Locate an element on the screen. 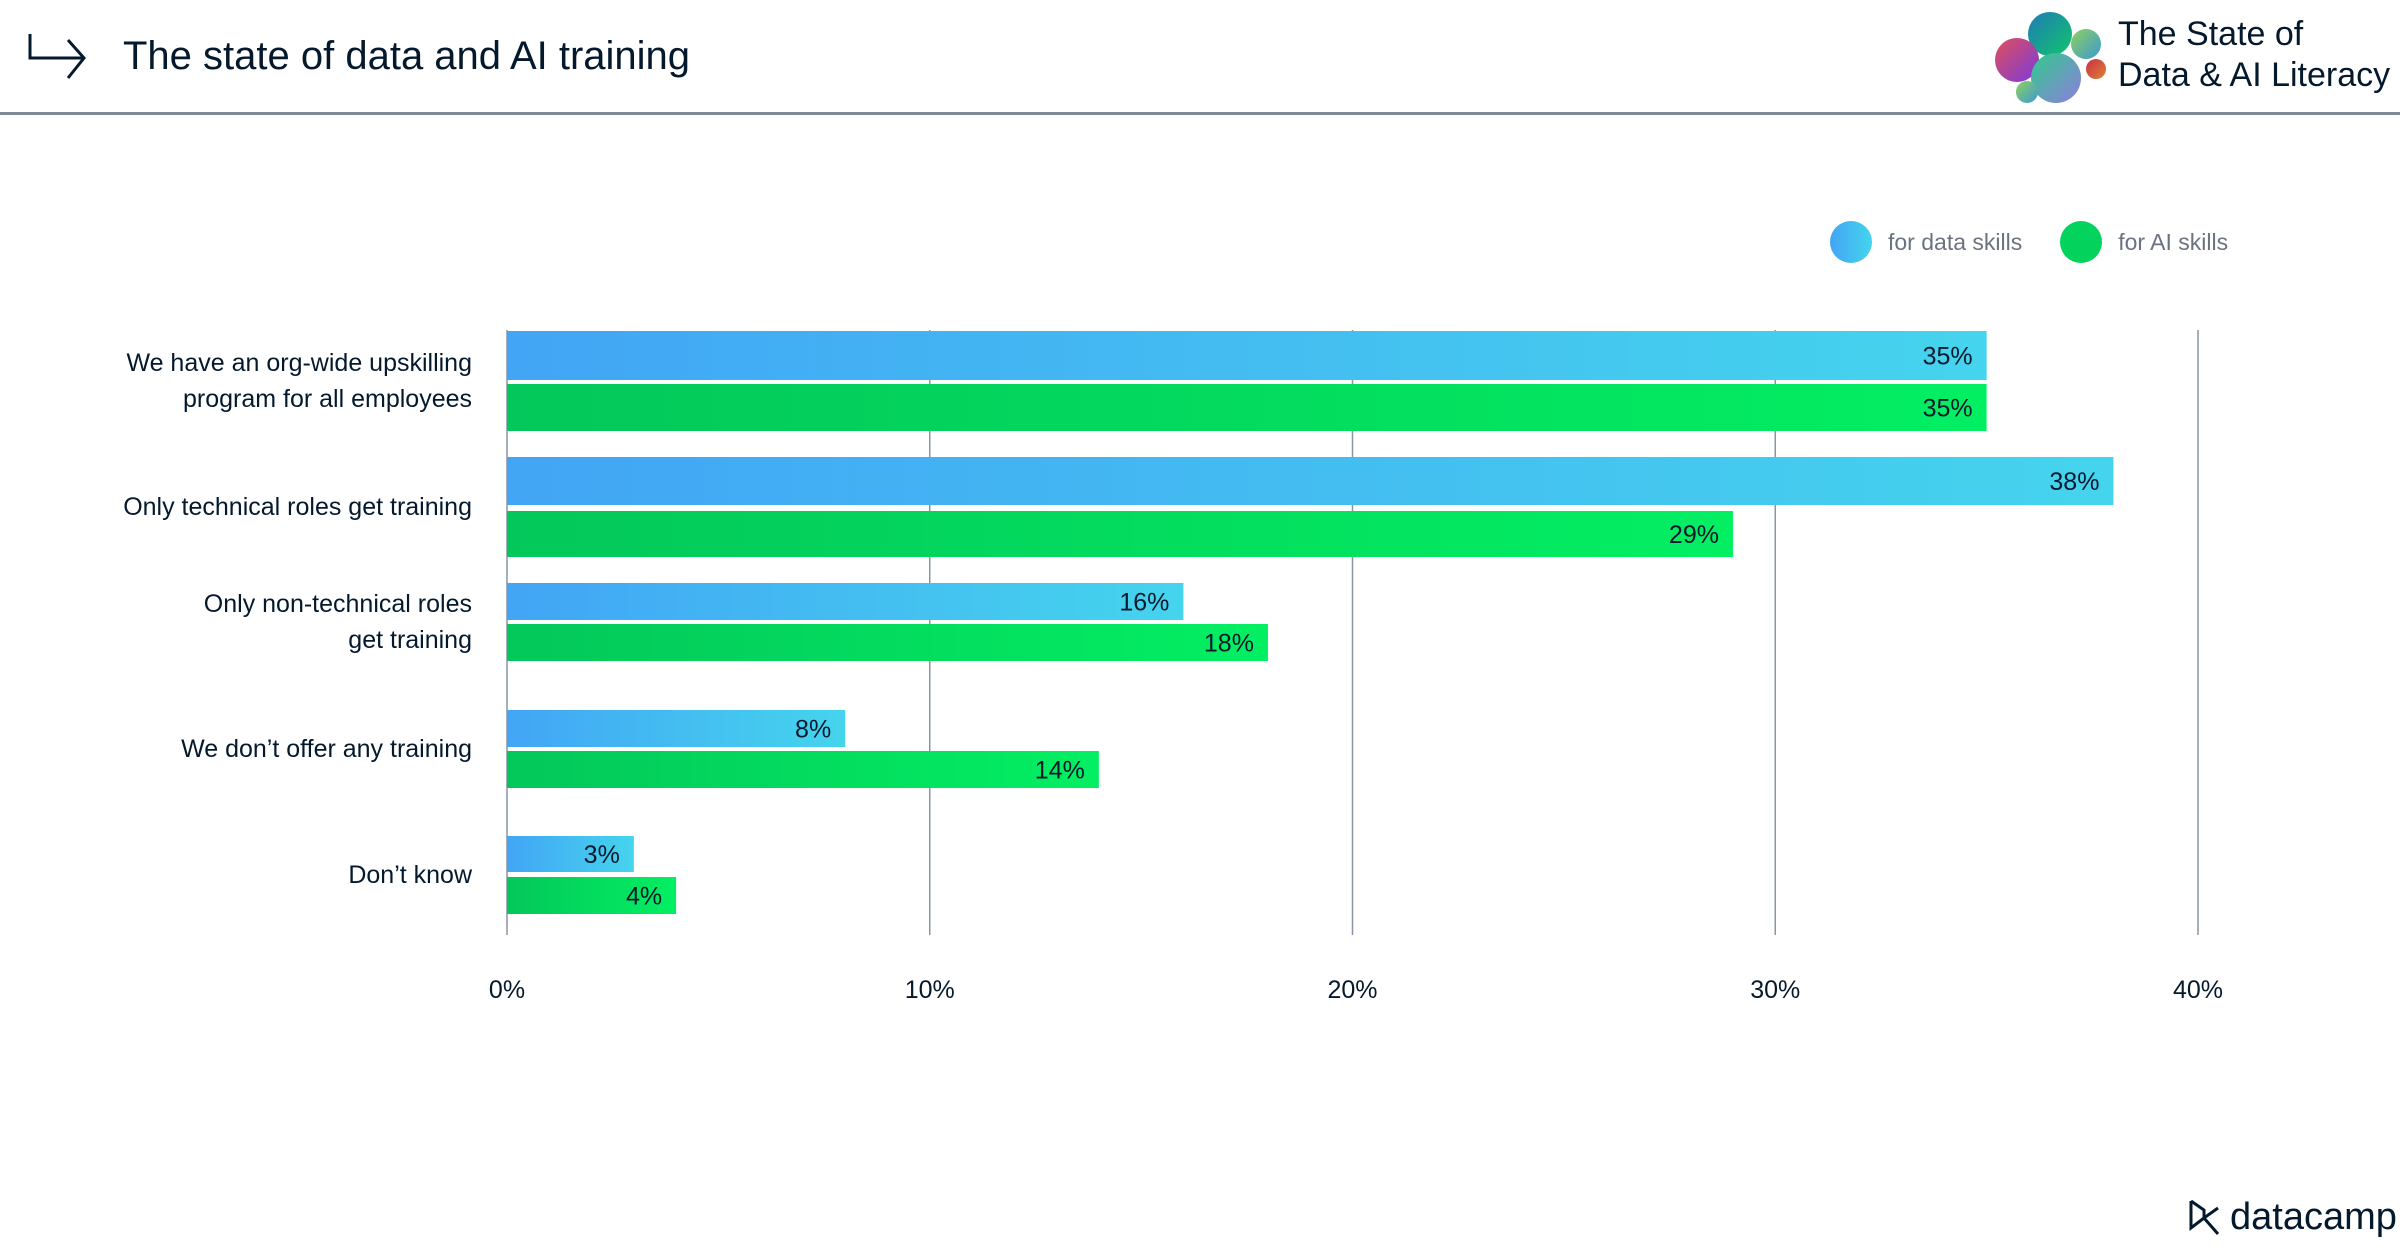 Image resolution: width=2400 pixels, height=1256 pixels. legend: for data skills for AI skills is located at coordinates (2048, 242).